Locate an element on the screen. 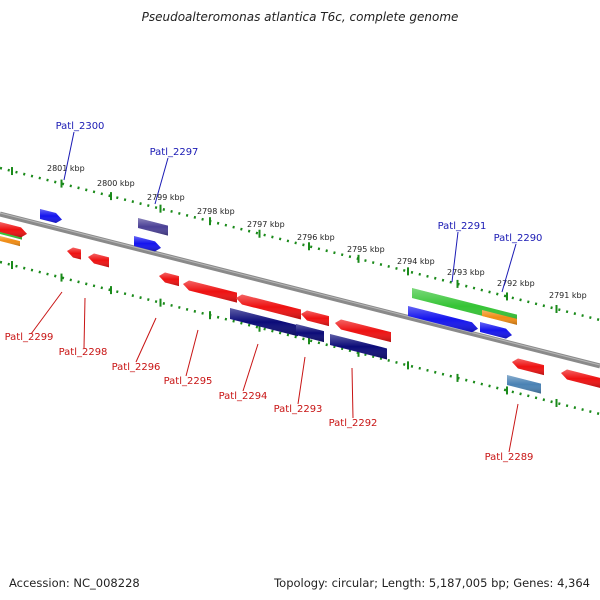  scale-label: 2798 kbp is located at coordinates (216, 211).